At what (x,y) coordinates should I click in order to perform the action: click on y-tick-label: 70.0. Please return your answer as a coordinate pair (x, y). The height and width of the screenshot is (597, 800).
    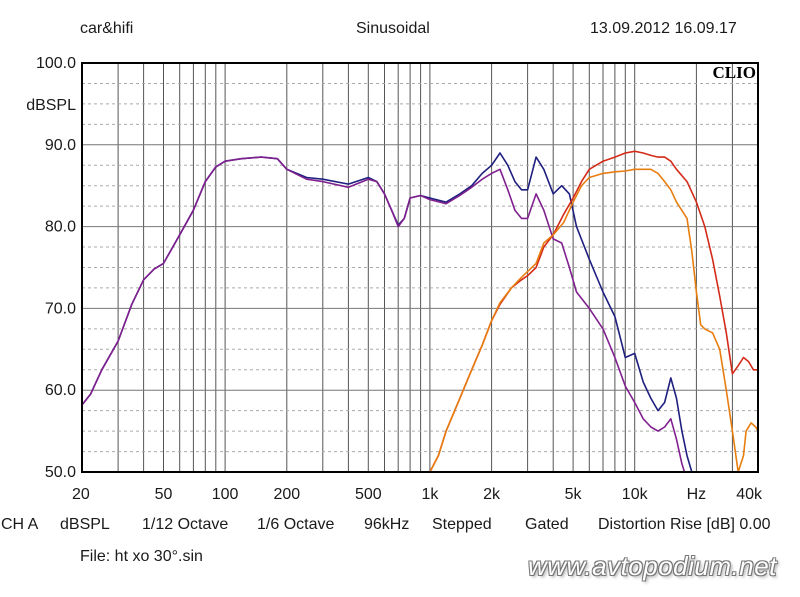
    Looking at the image, I should click on (60, 308).